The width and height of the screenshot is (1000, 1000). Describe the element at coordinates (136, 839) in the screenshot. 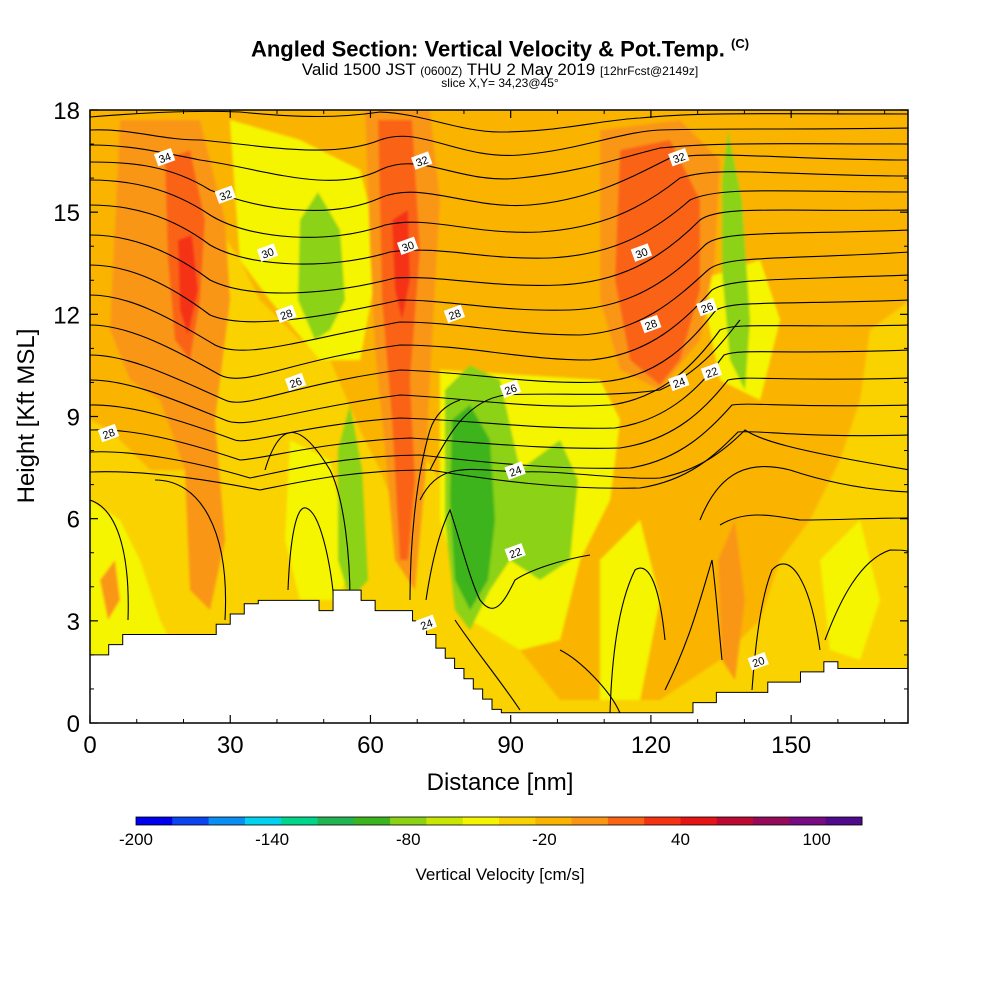

I see `colorbar-tick-label: -200` at that location.